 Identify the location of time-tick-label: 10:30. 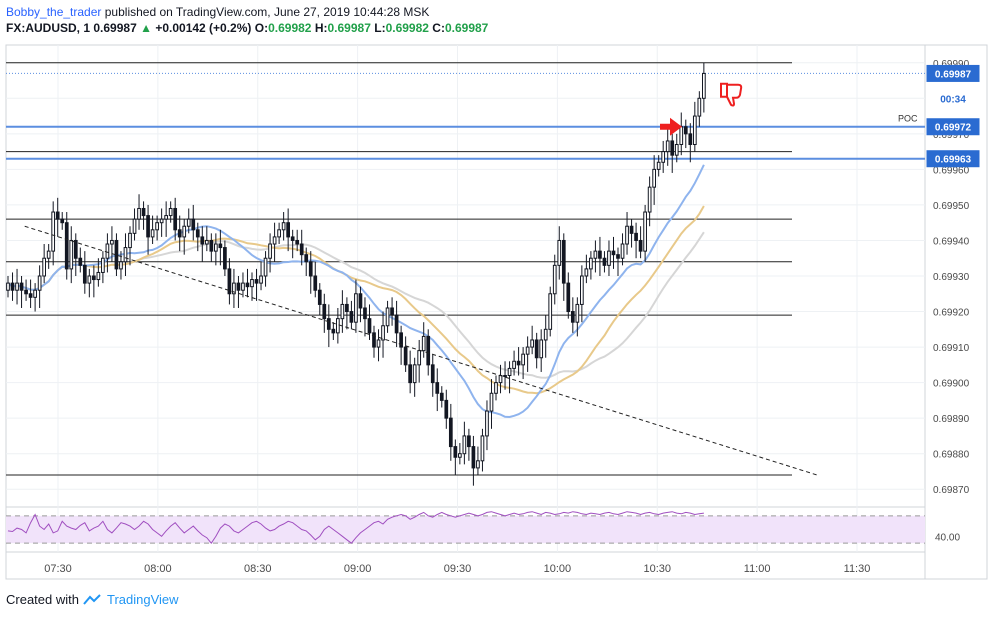
(657, 569).